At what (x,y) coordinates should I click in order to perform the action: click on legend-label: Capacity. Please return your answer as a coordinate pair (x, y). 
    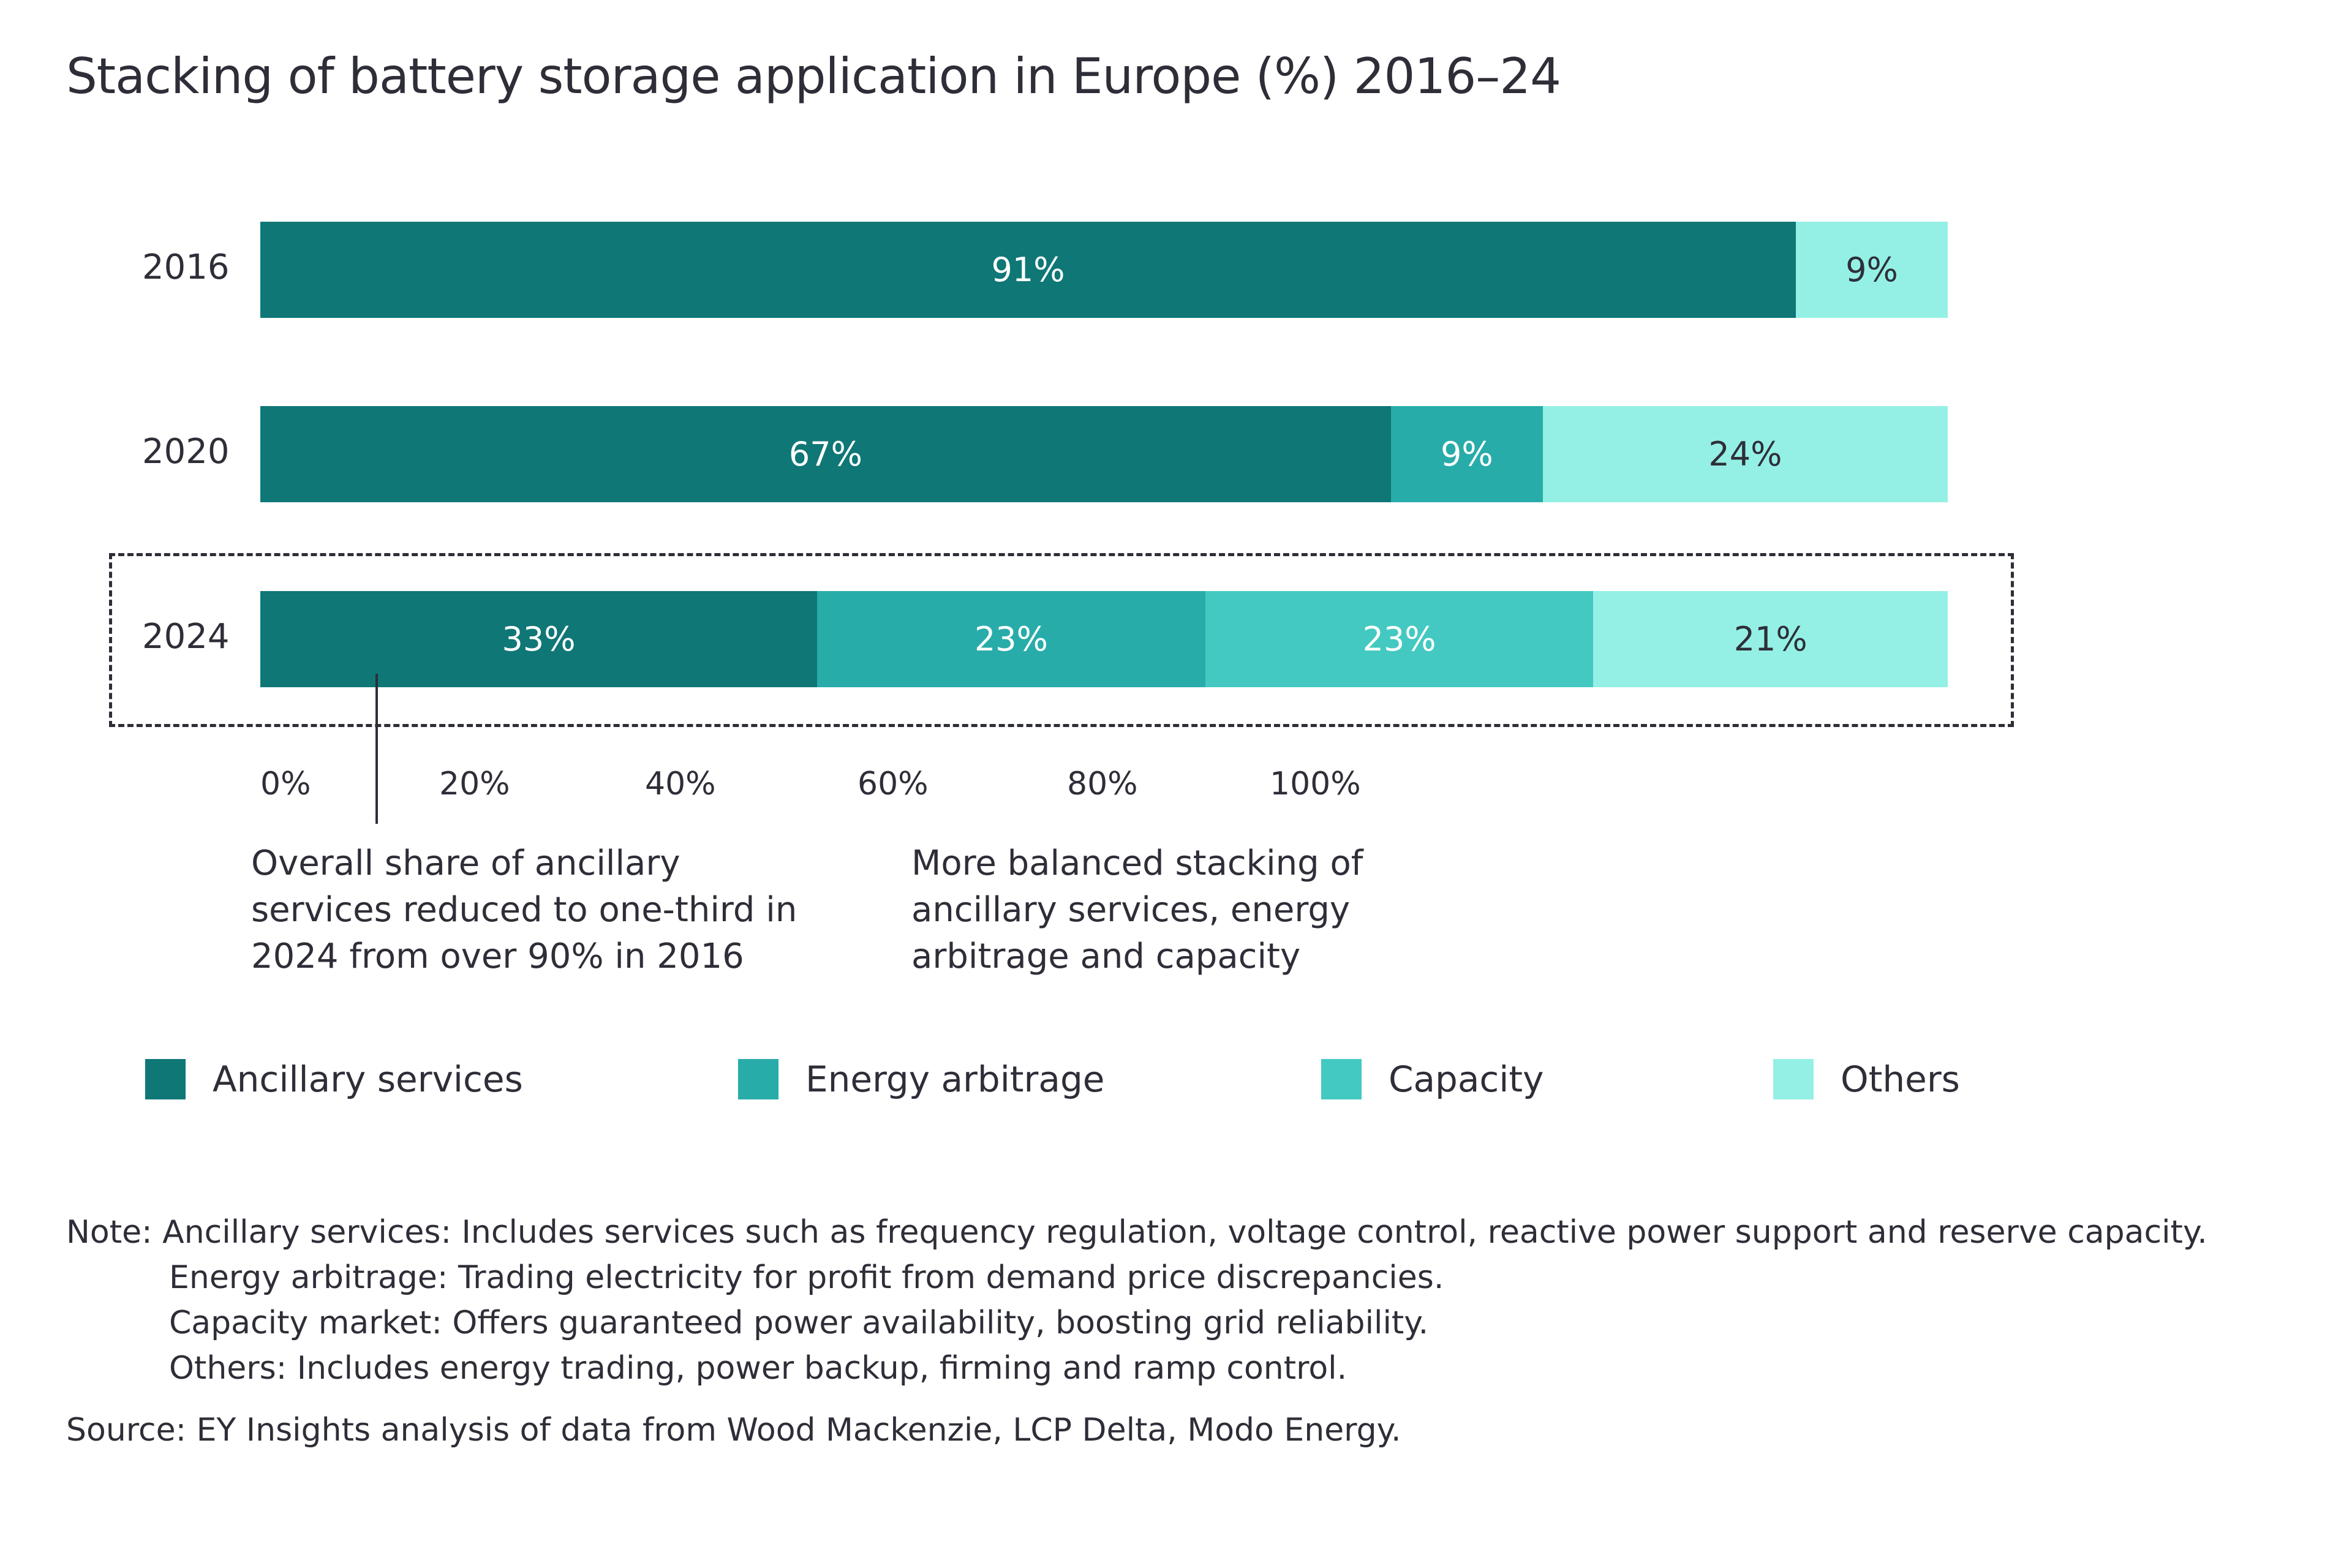
    Looking at the image, I should click on (1466, 1079).